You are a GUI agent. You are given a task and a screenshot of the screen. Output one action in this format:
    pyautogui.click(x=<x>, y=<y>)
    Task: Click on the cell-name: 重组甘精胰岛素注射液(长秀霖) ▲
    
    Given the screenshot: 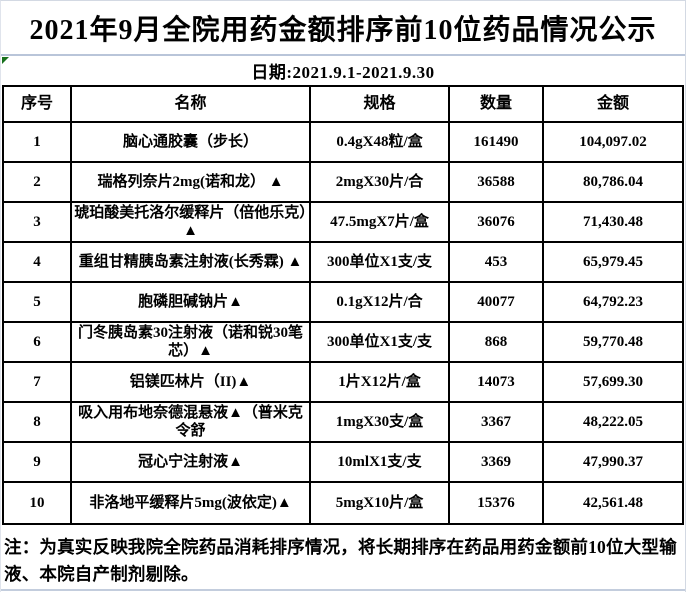 What is the action you would take?
    pyautogui.click(x=191, y=263)
    